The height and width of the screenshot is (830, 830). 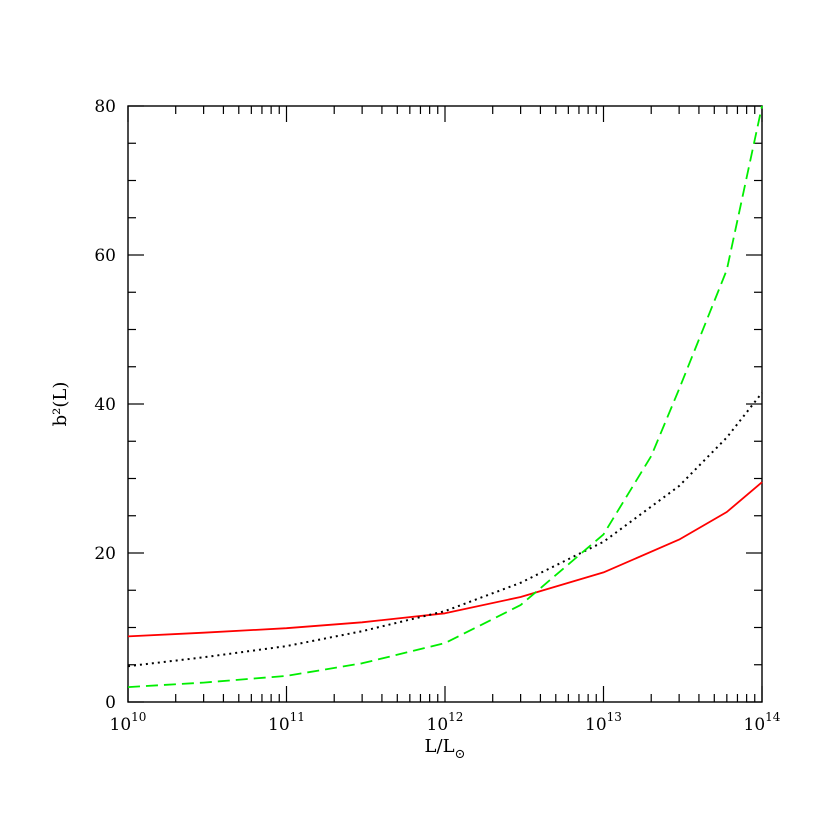 I want to click on x-tick-label: 1012, so click(x=445, y=722).